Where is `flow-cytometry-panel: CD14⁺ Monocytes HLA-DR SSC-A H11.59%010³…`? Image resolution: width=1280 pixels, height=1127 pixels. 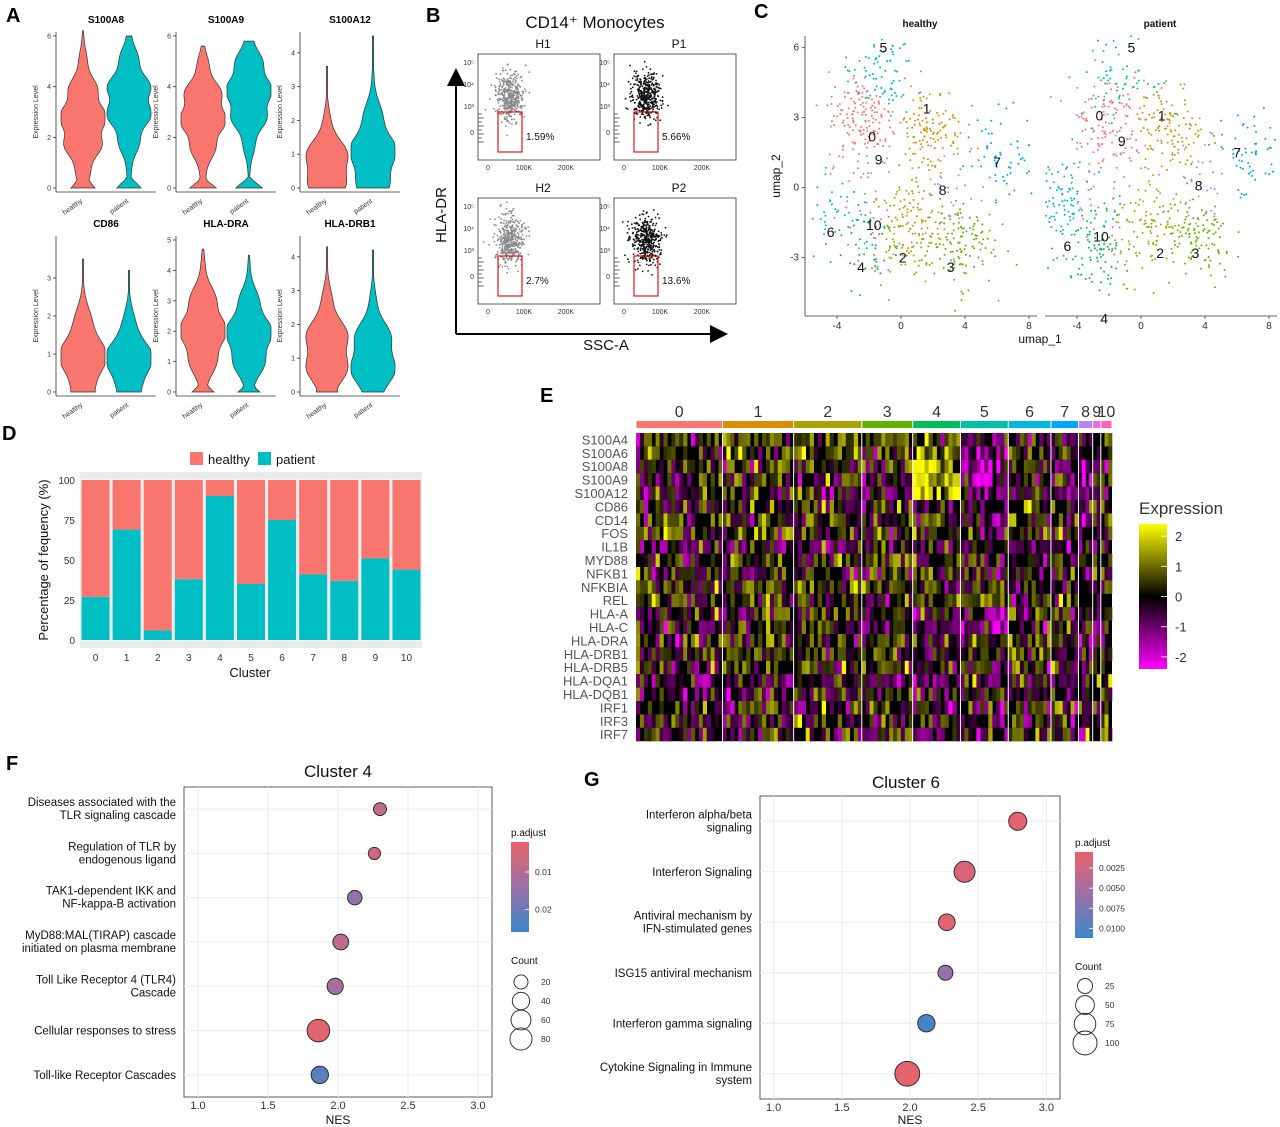 flow-cytometry-panel: CD14⁺ Monocytes HLA-DR SSC-A H11.59%010³… is located at coordinates (585, 183).